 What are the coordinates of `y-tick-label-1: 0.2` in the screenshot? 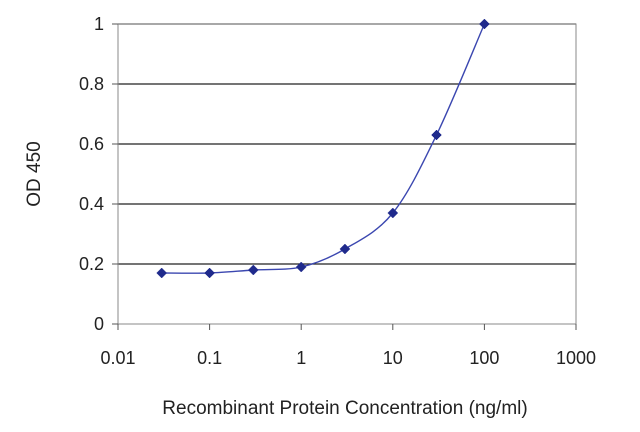 It's located at (91, 264).